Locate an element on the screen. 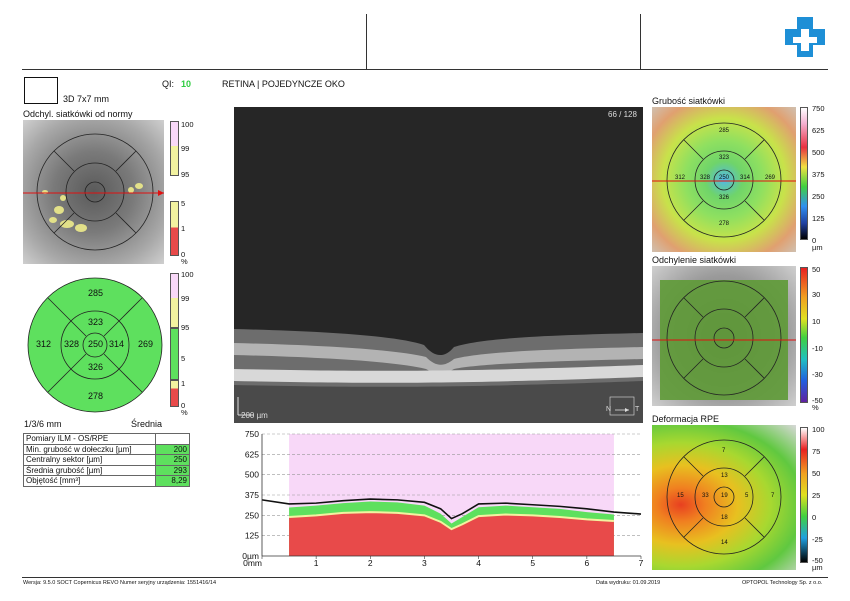  etdrs-inner-inferior: 326 is located at coordinates (96, 367).